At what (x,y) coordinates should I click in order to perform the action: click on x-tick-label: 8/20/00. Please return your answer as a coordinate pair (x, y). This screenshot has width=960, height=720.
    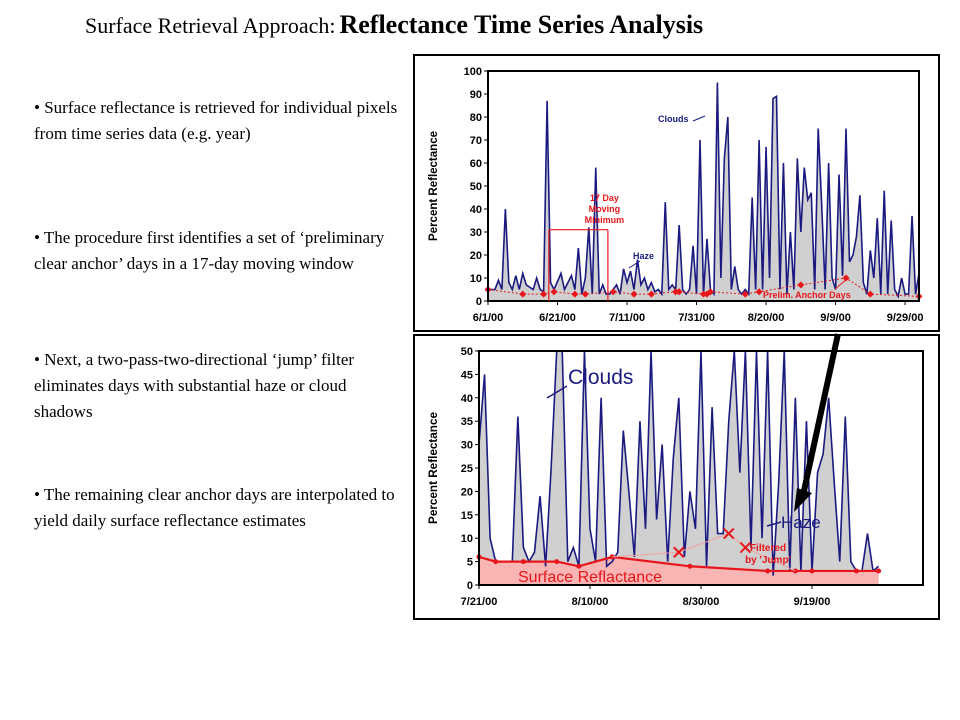
    Looking at the image, I should click on (766, 318).